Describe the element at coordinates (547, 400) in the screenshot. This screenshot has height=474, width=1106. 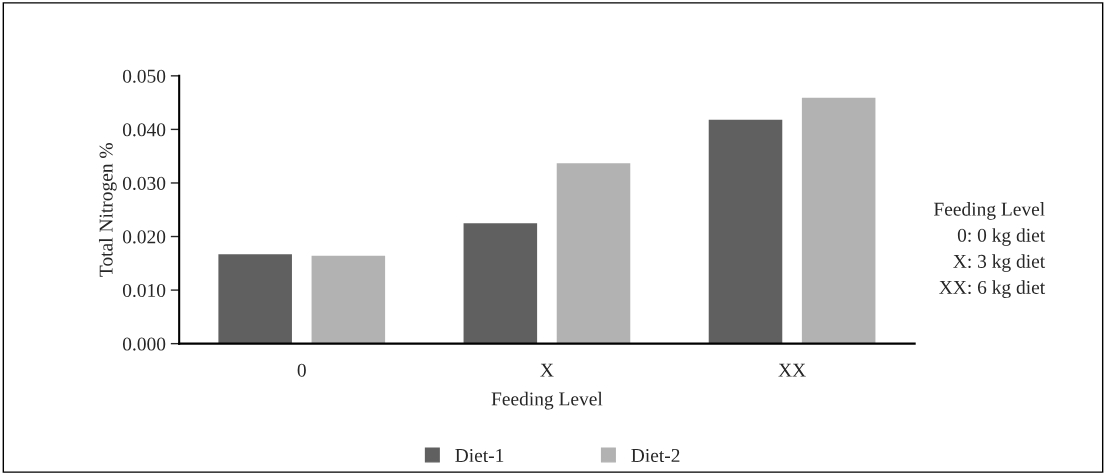
I see `x-axis-title: Feeding Level` at that location.